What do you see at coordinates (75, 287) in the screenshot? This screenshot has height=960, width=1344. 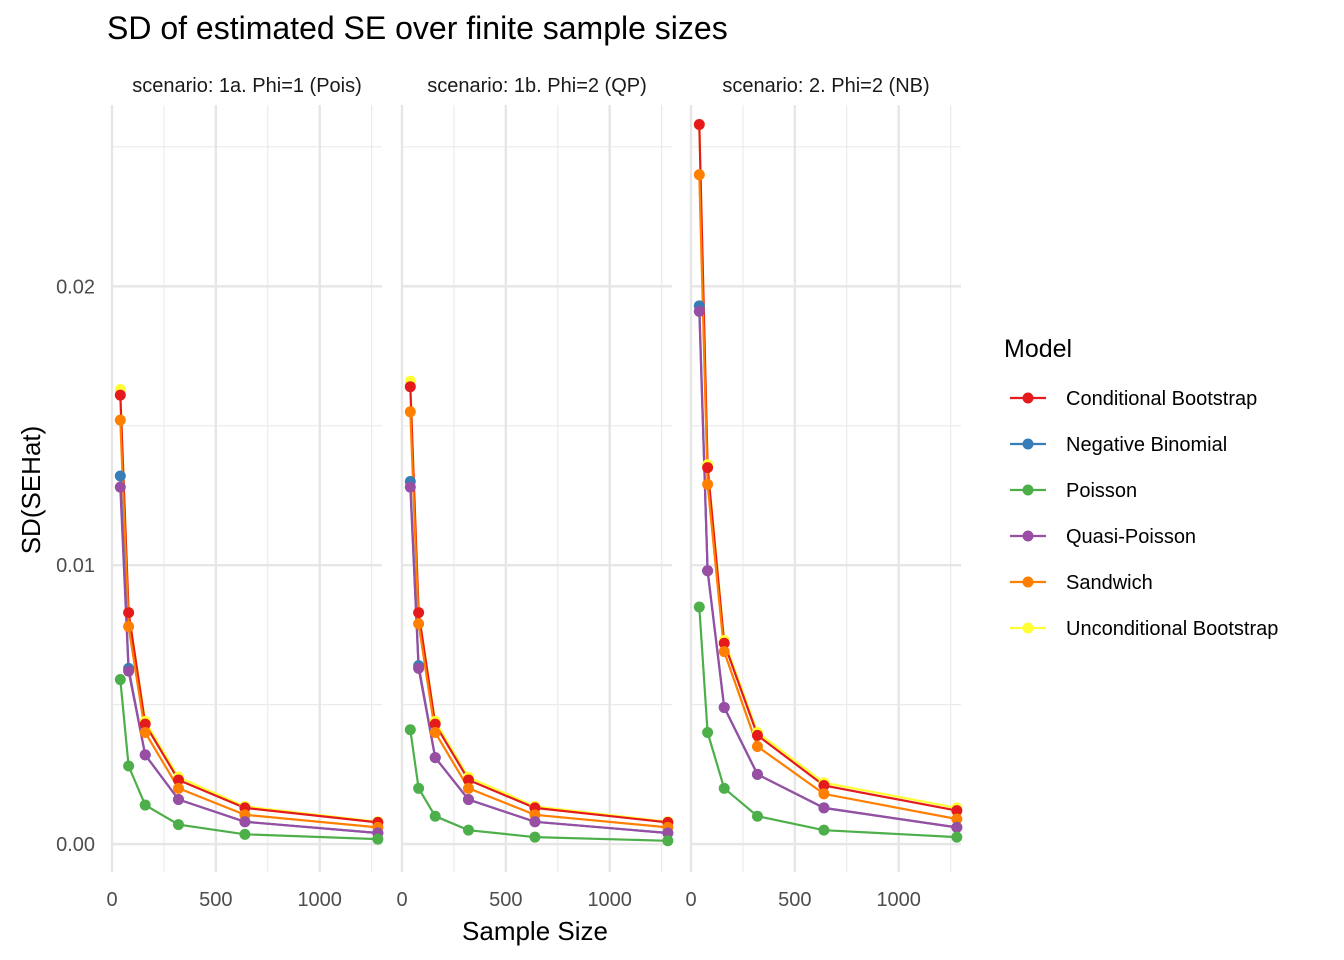 I see `y-tick-label: 0.02` at bounding box center [75, 287].